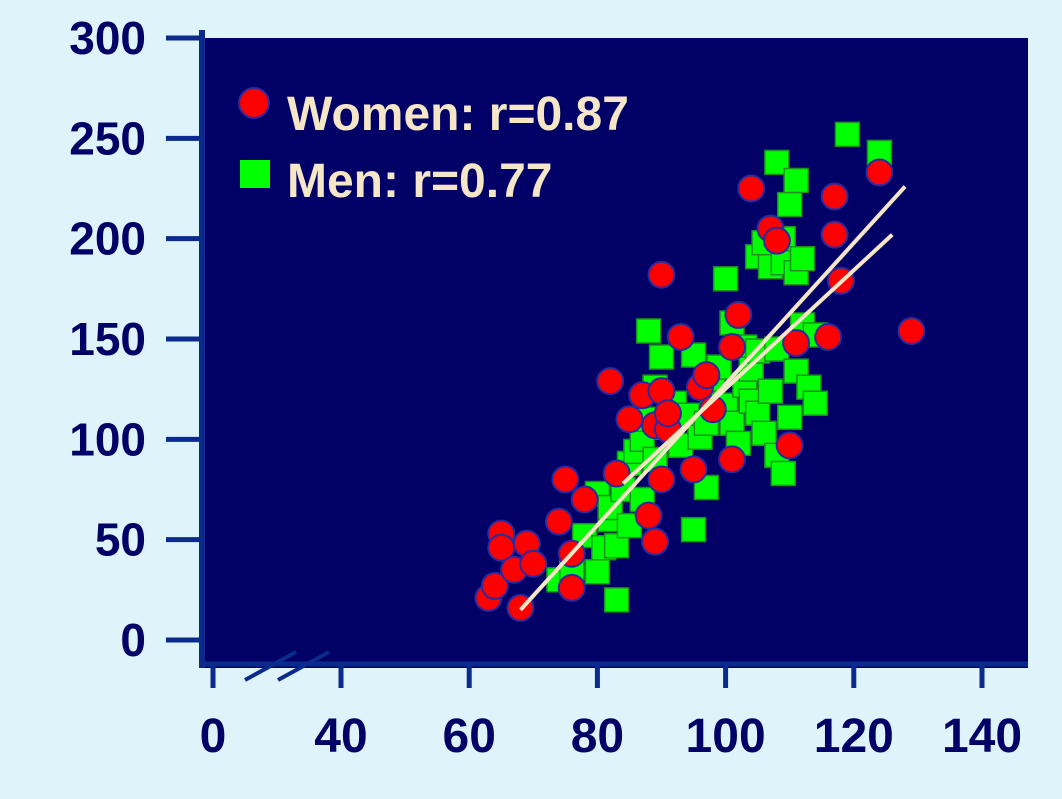  I want to click on y-tick-label: 50, so click(120, 540).